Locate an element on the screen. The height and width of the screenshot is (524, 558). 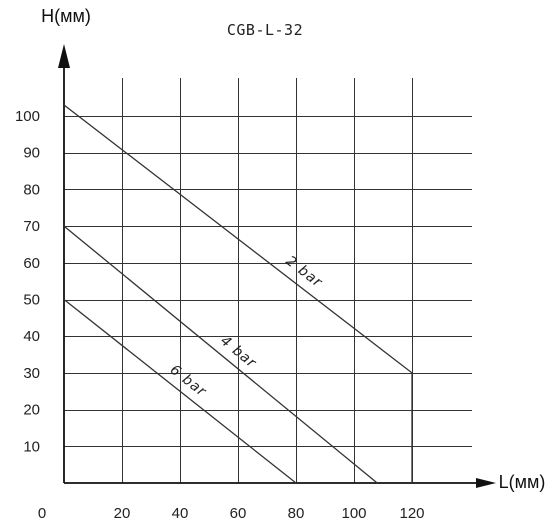
series-label-group-2-bar: 2 bar is located at coordinates (304, 272).